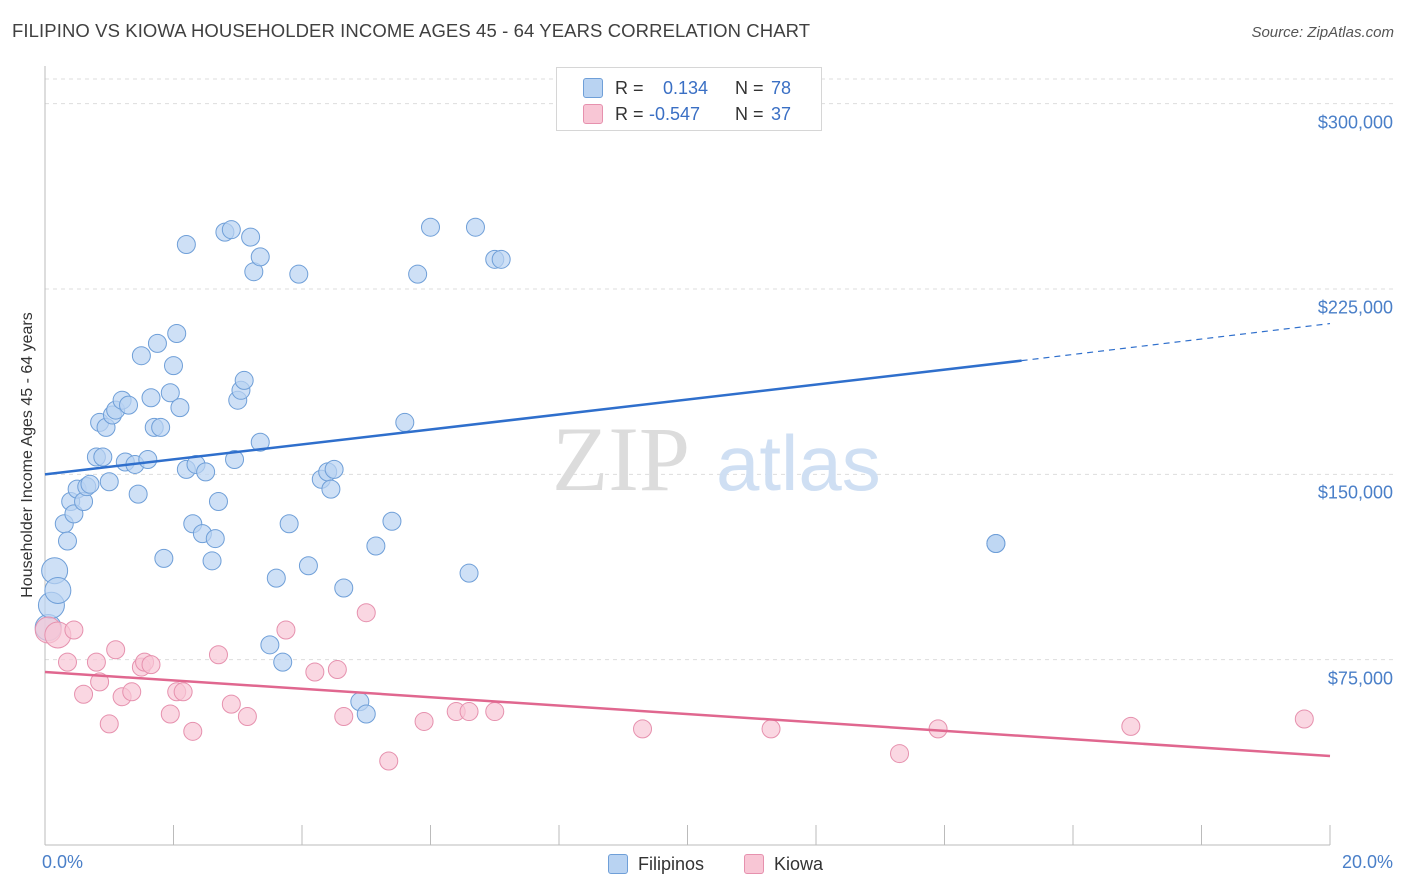 The image size is (1406, 892). I want to click on kiowa-trend-line, so click(687, 714).